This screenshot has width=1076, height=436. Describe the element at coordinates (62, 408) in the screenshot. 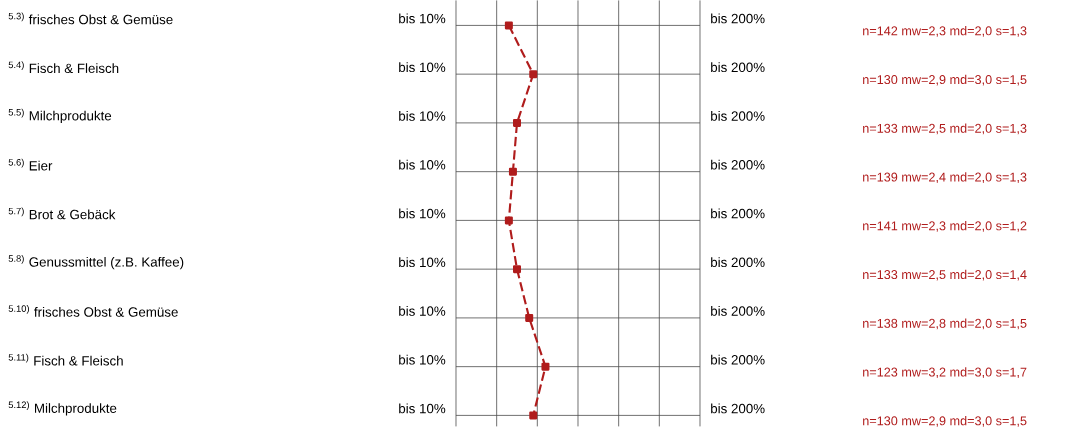

I see `y-tick-label: $^{5.12)}$ Milchprodukte` at that location.